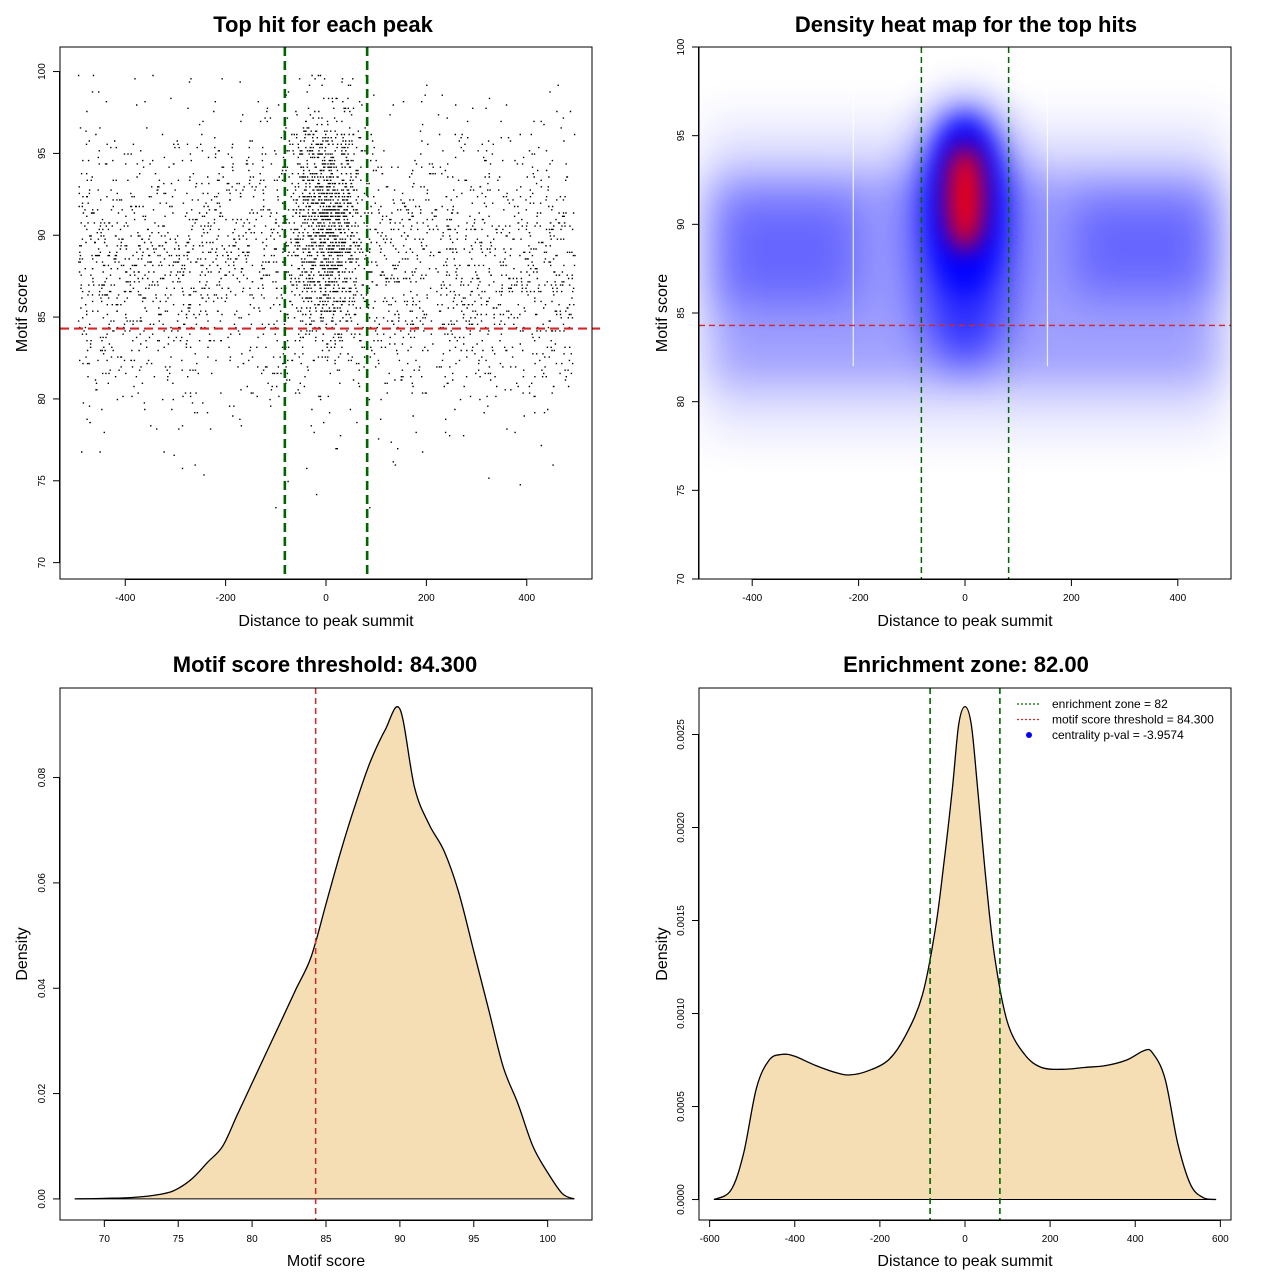 The width and height of the screenshot is (1280, 1280). I want to click on y-tick-label: 0.06, so click(42, 883).